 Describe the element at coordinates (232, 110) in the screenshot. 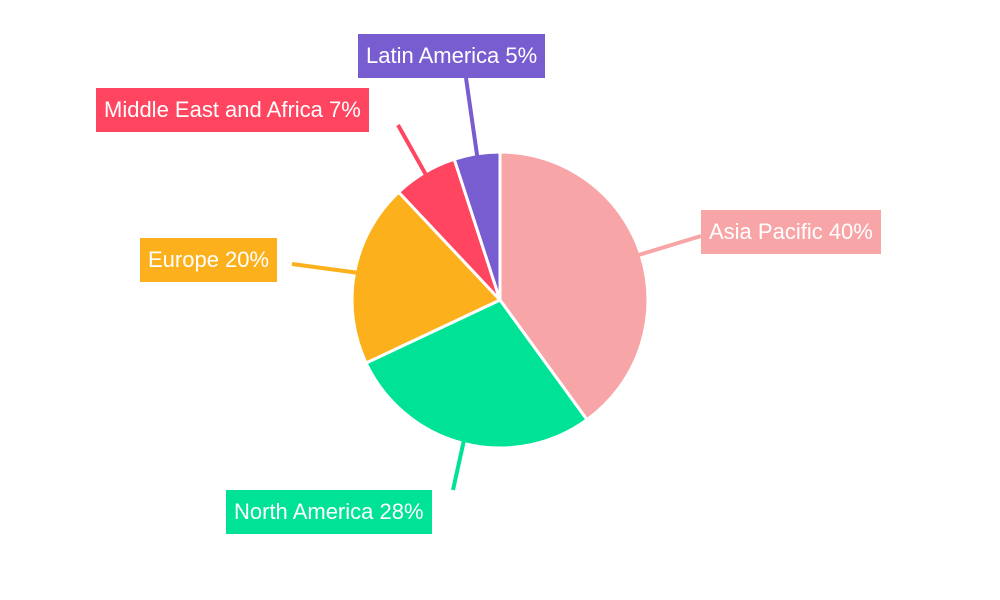

I see `label-middle-east-africa: Middle East and Africa 7%` at that location.